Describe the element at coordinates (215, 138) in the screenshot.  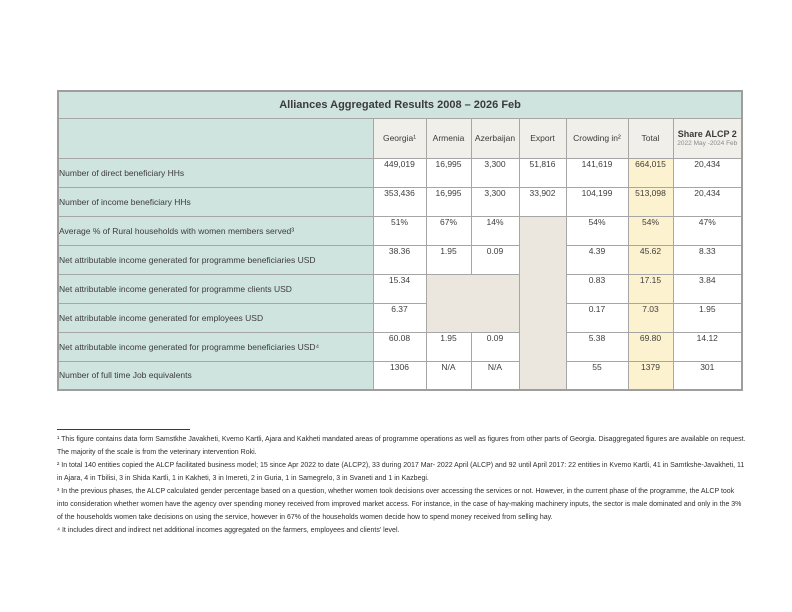
I see `header-empty-cell` at that location.